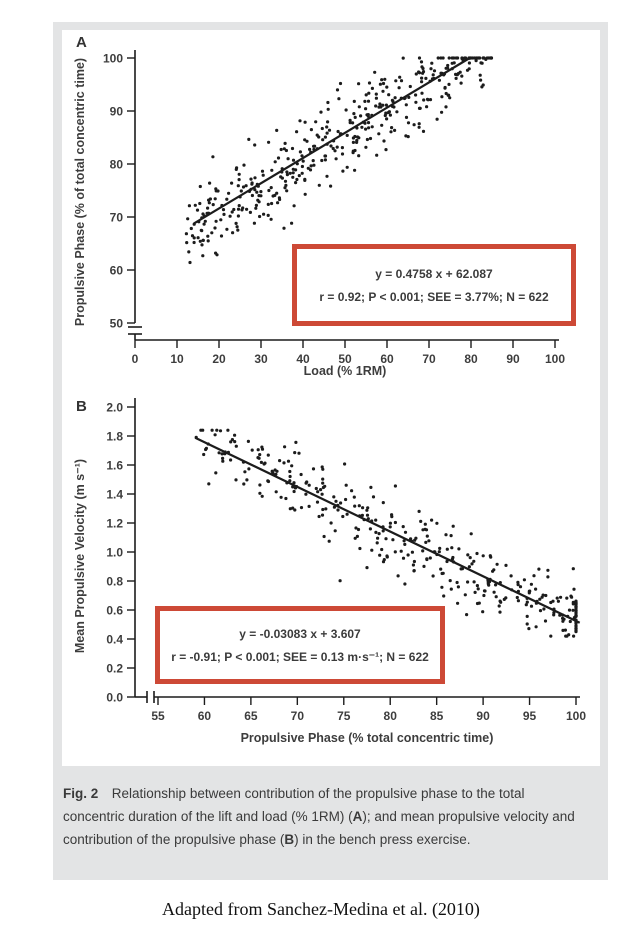 The width and height of the screenshot is (642, 942). What do you see at coordinates (117, 324) in the screenshot?
I see `y-tick-label: 50` at bounding box center [117, 324].